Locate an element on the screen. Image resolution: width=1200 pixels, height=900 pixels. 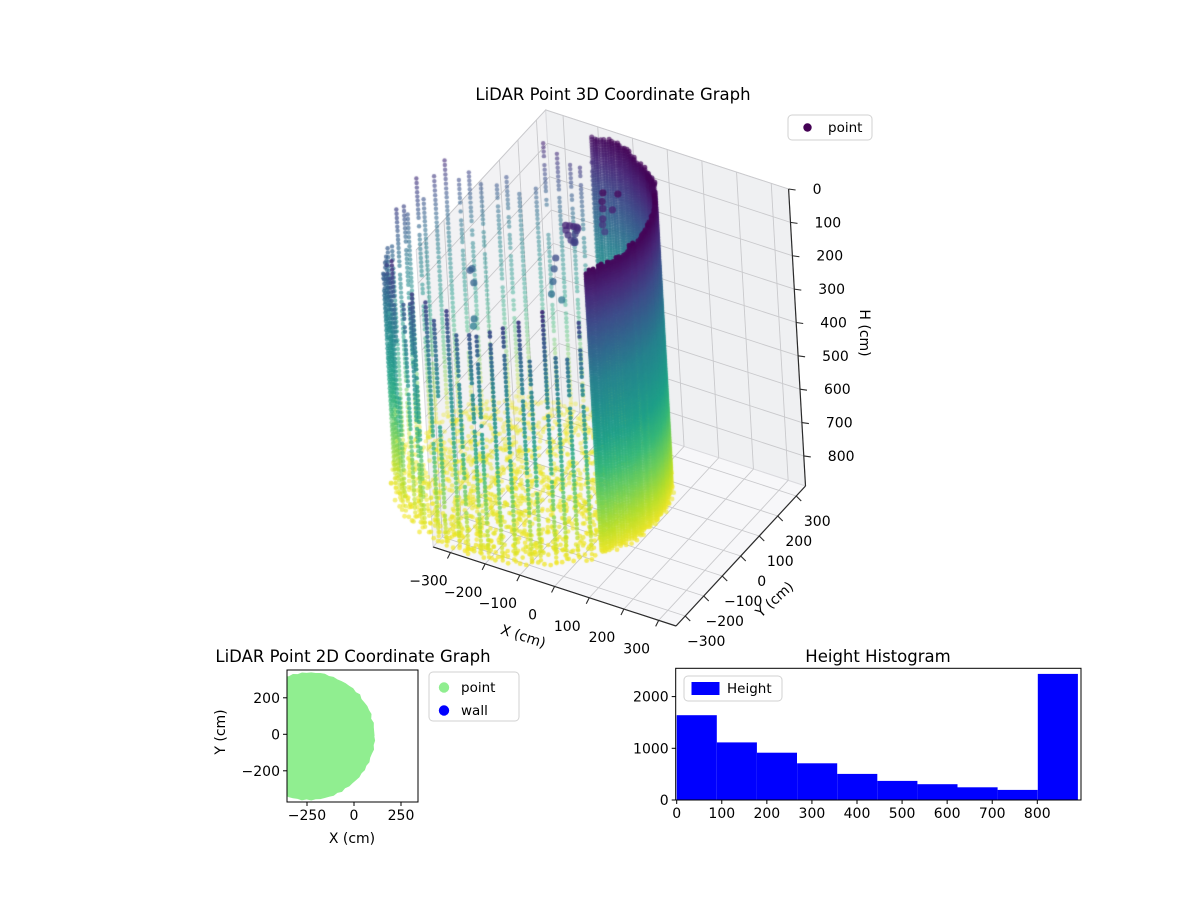
histogram-title: Height Histogram is located at coordinates (877, 656).